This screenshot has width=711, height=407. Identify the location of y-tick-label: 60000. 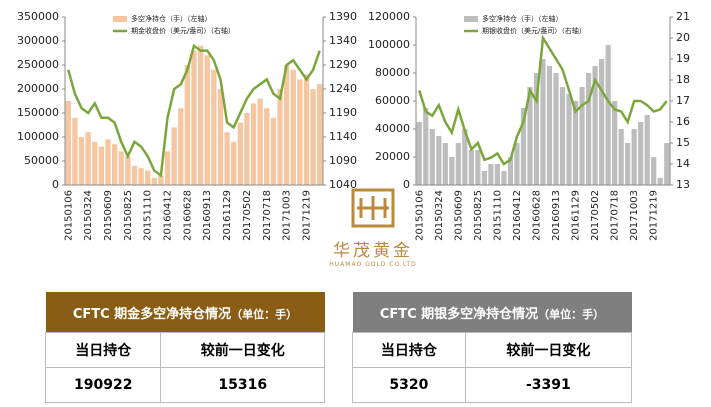
(392, 100).